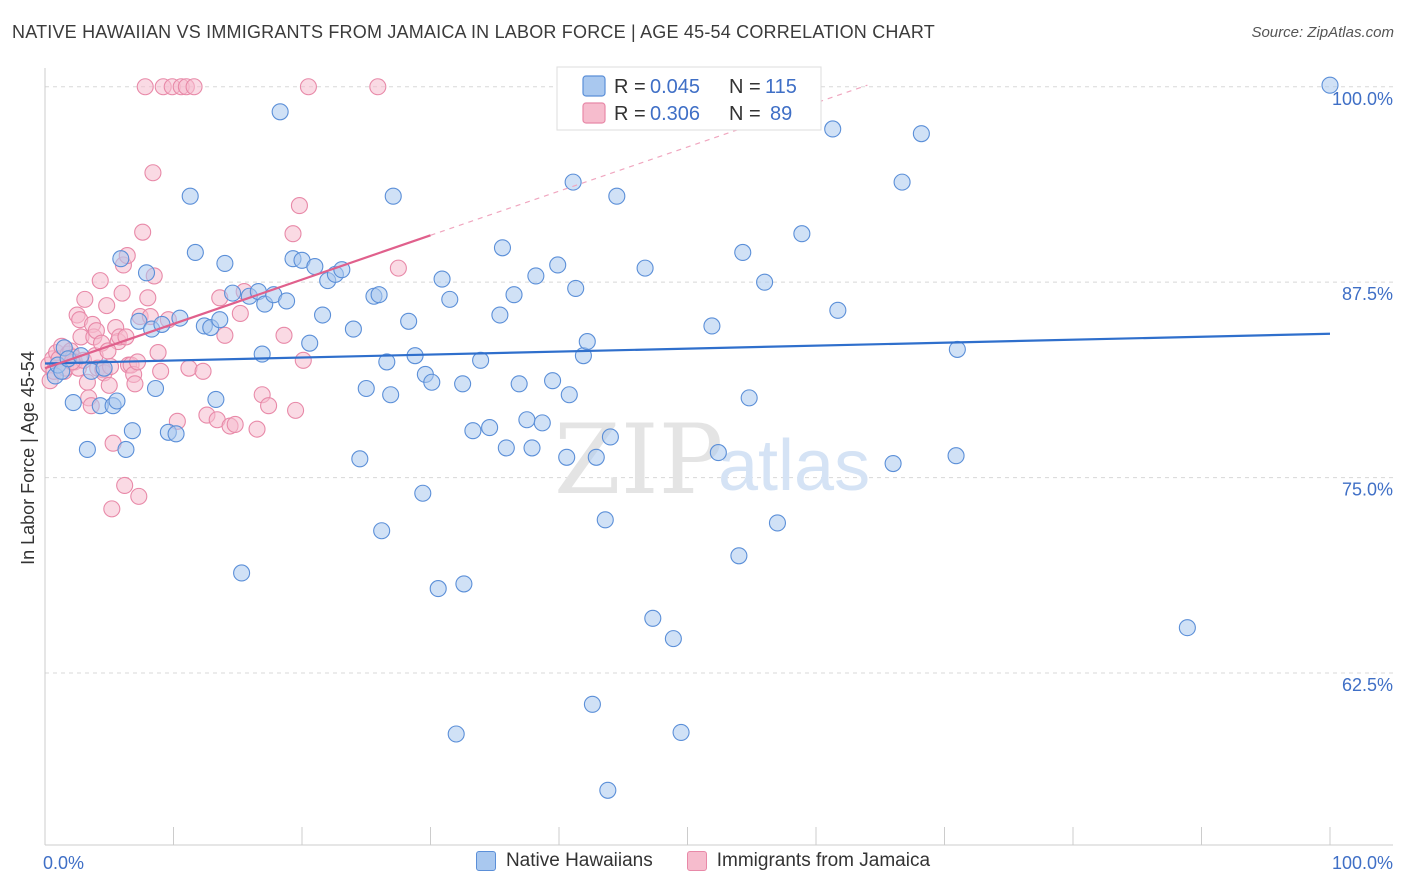 The width and height of the screenshot is (1406, 892). I want to click on legend-label-native-hawaiians: Native Hawaiians, so click(579, 860).